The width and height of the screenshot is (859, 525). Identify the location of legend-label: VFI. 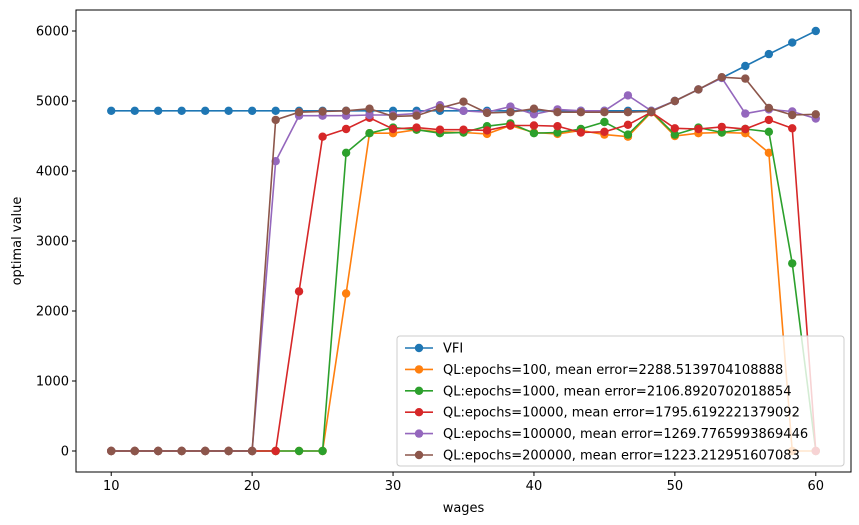
(453, 349).